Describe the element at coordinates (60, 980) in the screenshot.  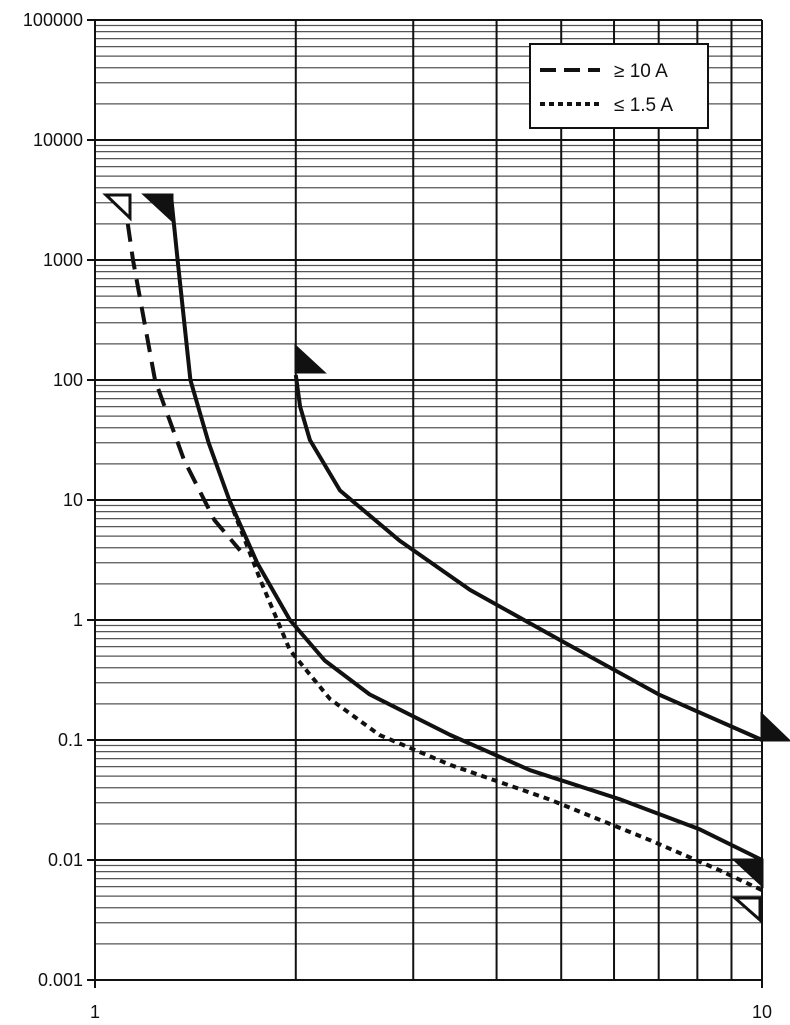
I see `y-tick-label: 0.001` at that location.